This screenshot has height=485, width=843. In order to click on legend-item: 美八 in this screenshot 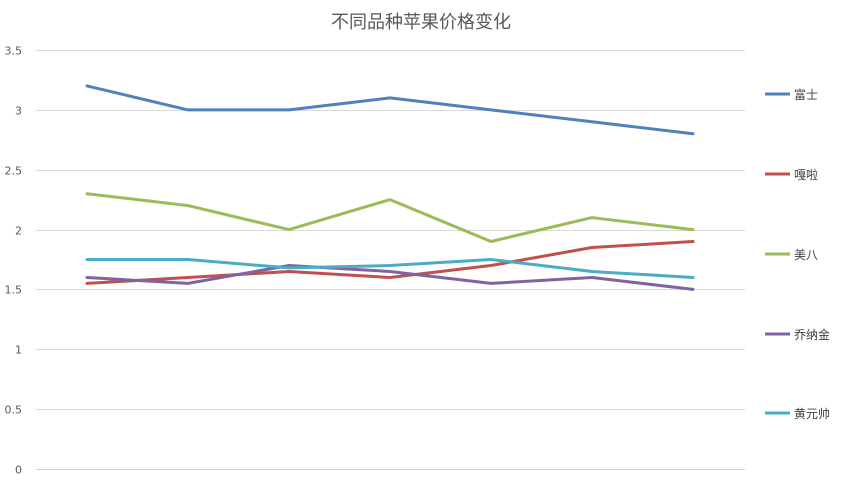, I will do `click(791, 255)`.